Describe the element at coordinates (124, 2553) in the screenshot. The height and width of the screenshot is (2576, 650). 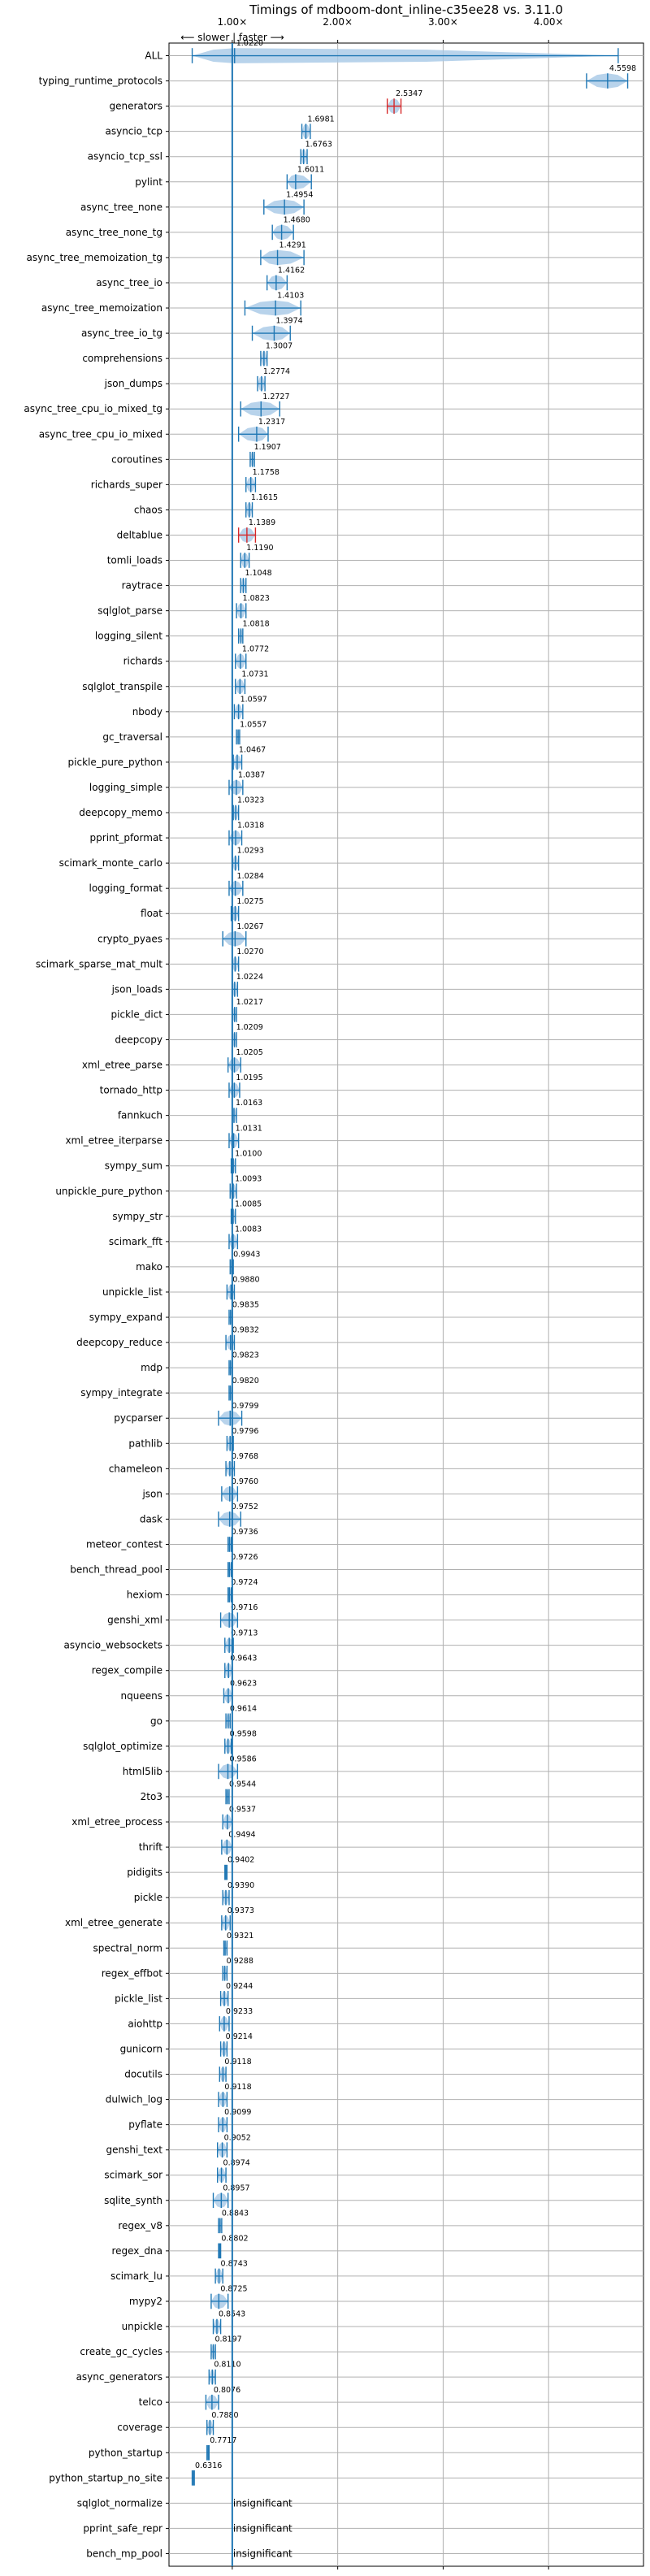
I see `benchmark-label: bench_mp_pool` at that location.